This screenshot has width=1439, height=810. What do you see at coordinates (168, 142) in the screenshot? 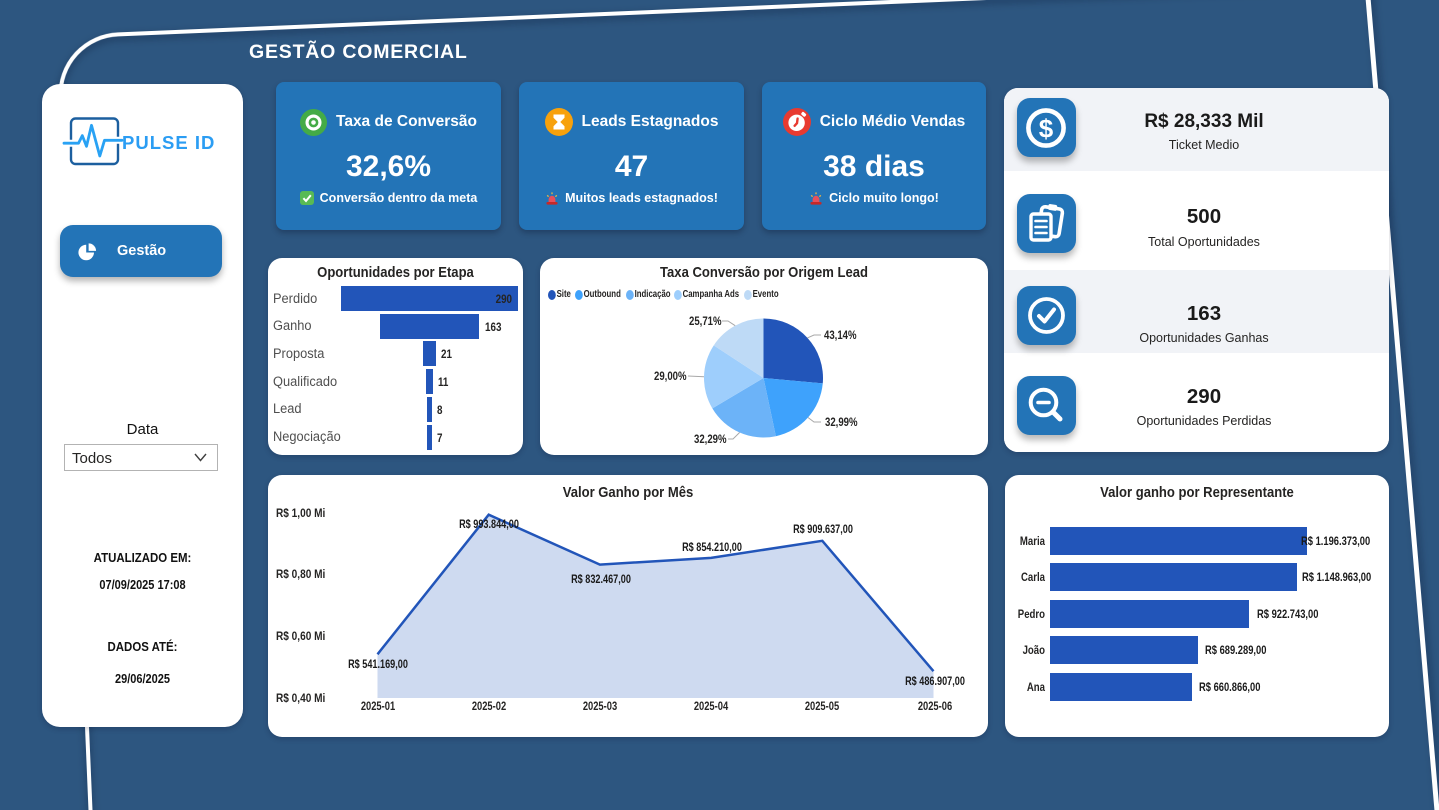
I see `svg-text: PULSE ID` at bounding box center [168, 142].